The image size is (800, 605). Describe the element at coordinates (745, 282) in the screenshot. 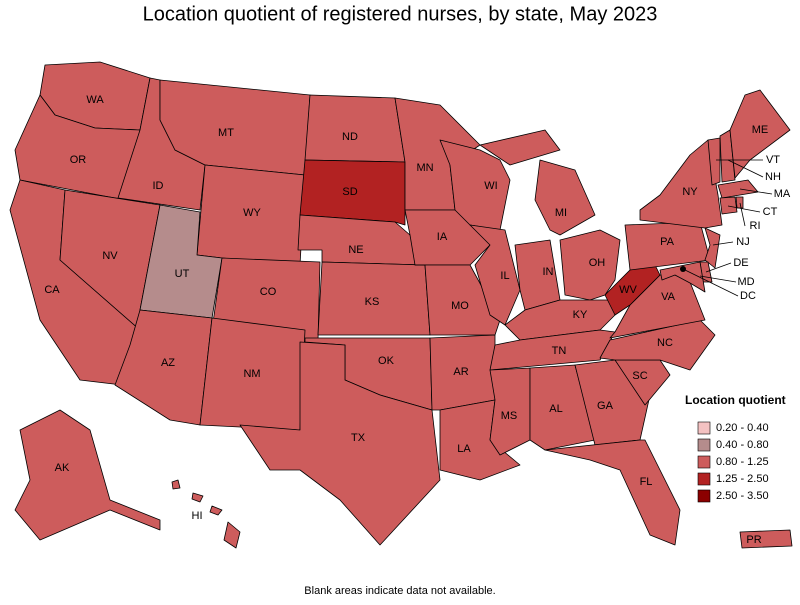

I see `state-label: MD` at that location.